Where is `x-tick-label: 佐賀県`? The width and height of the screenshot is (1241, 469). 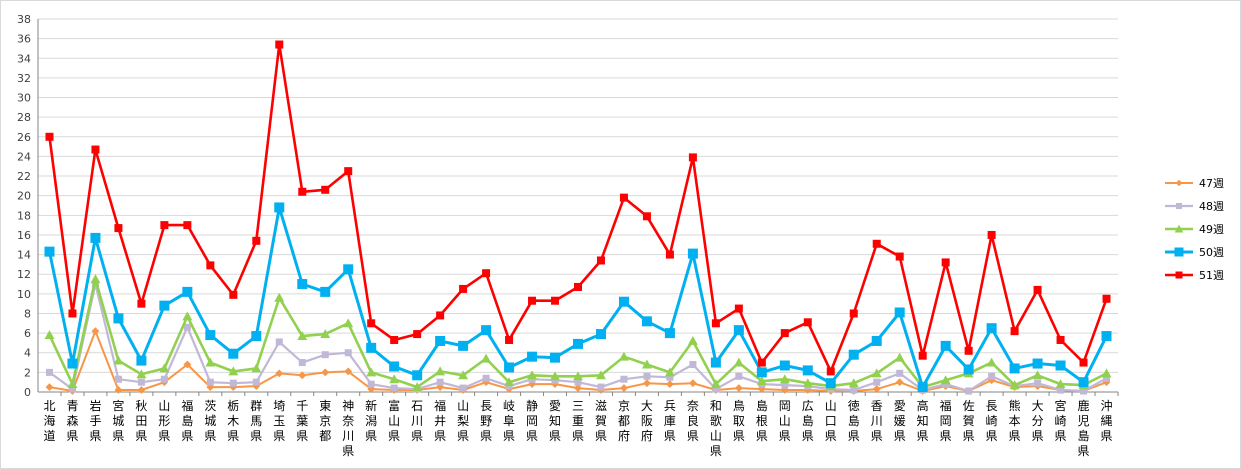
x-tick-label: 佐賀県 is located at coordinates (969, 421).